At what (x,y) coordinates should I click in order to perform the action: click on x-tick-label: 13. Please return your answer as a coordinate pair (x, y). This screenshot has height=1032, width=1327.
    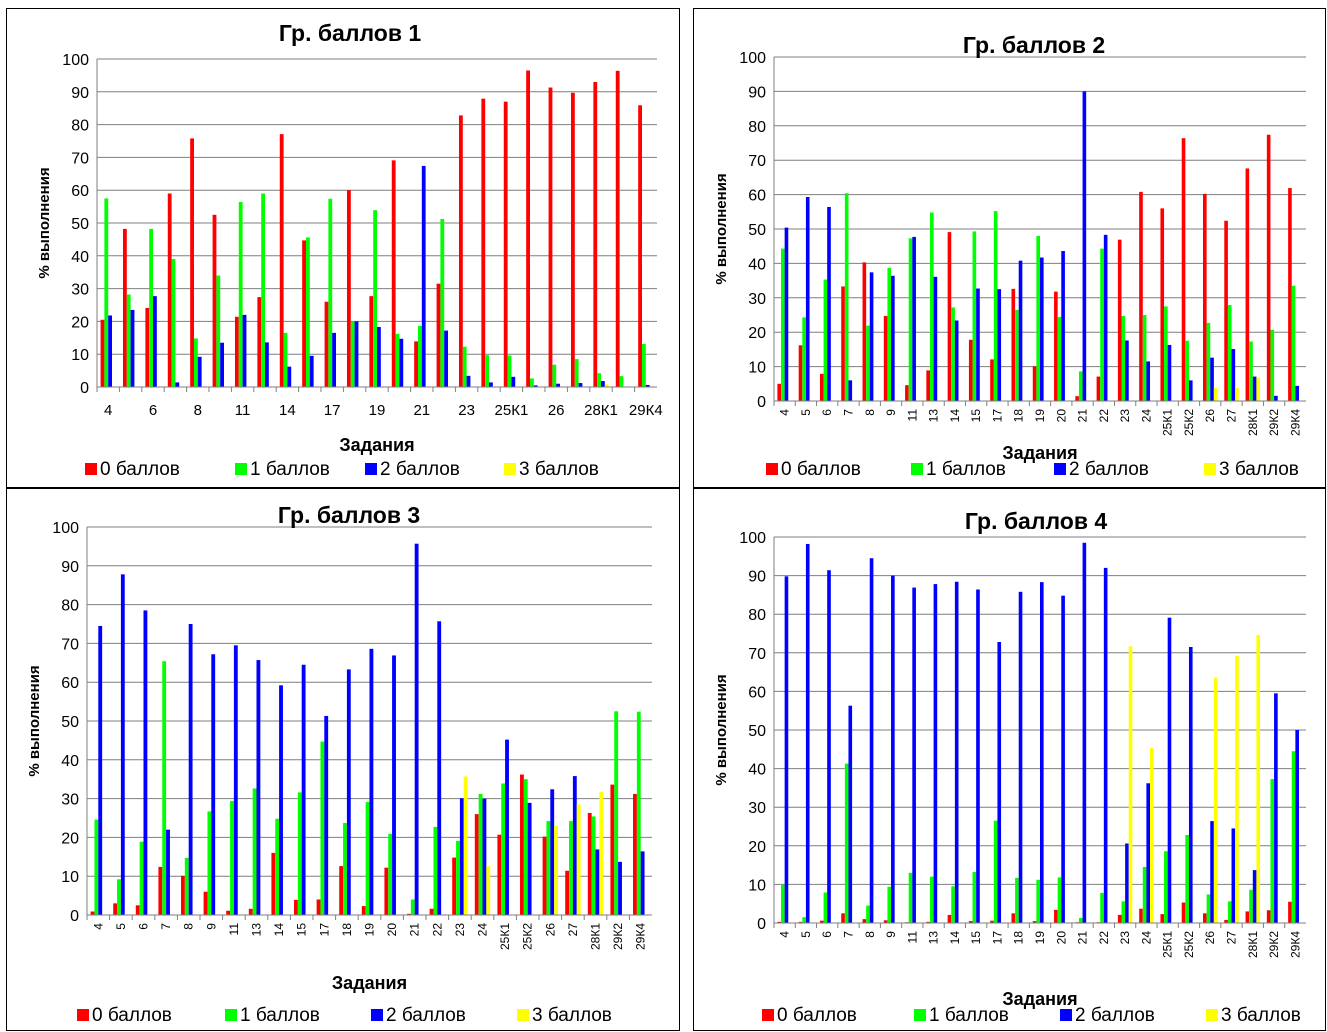
    Looking at the image, I should click on (934, 416).